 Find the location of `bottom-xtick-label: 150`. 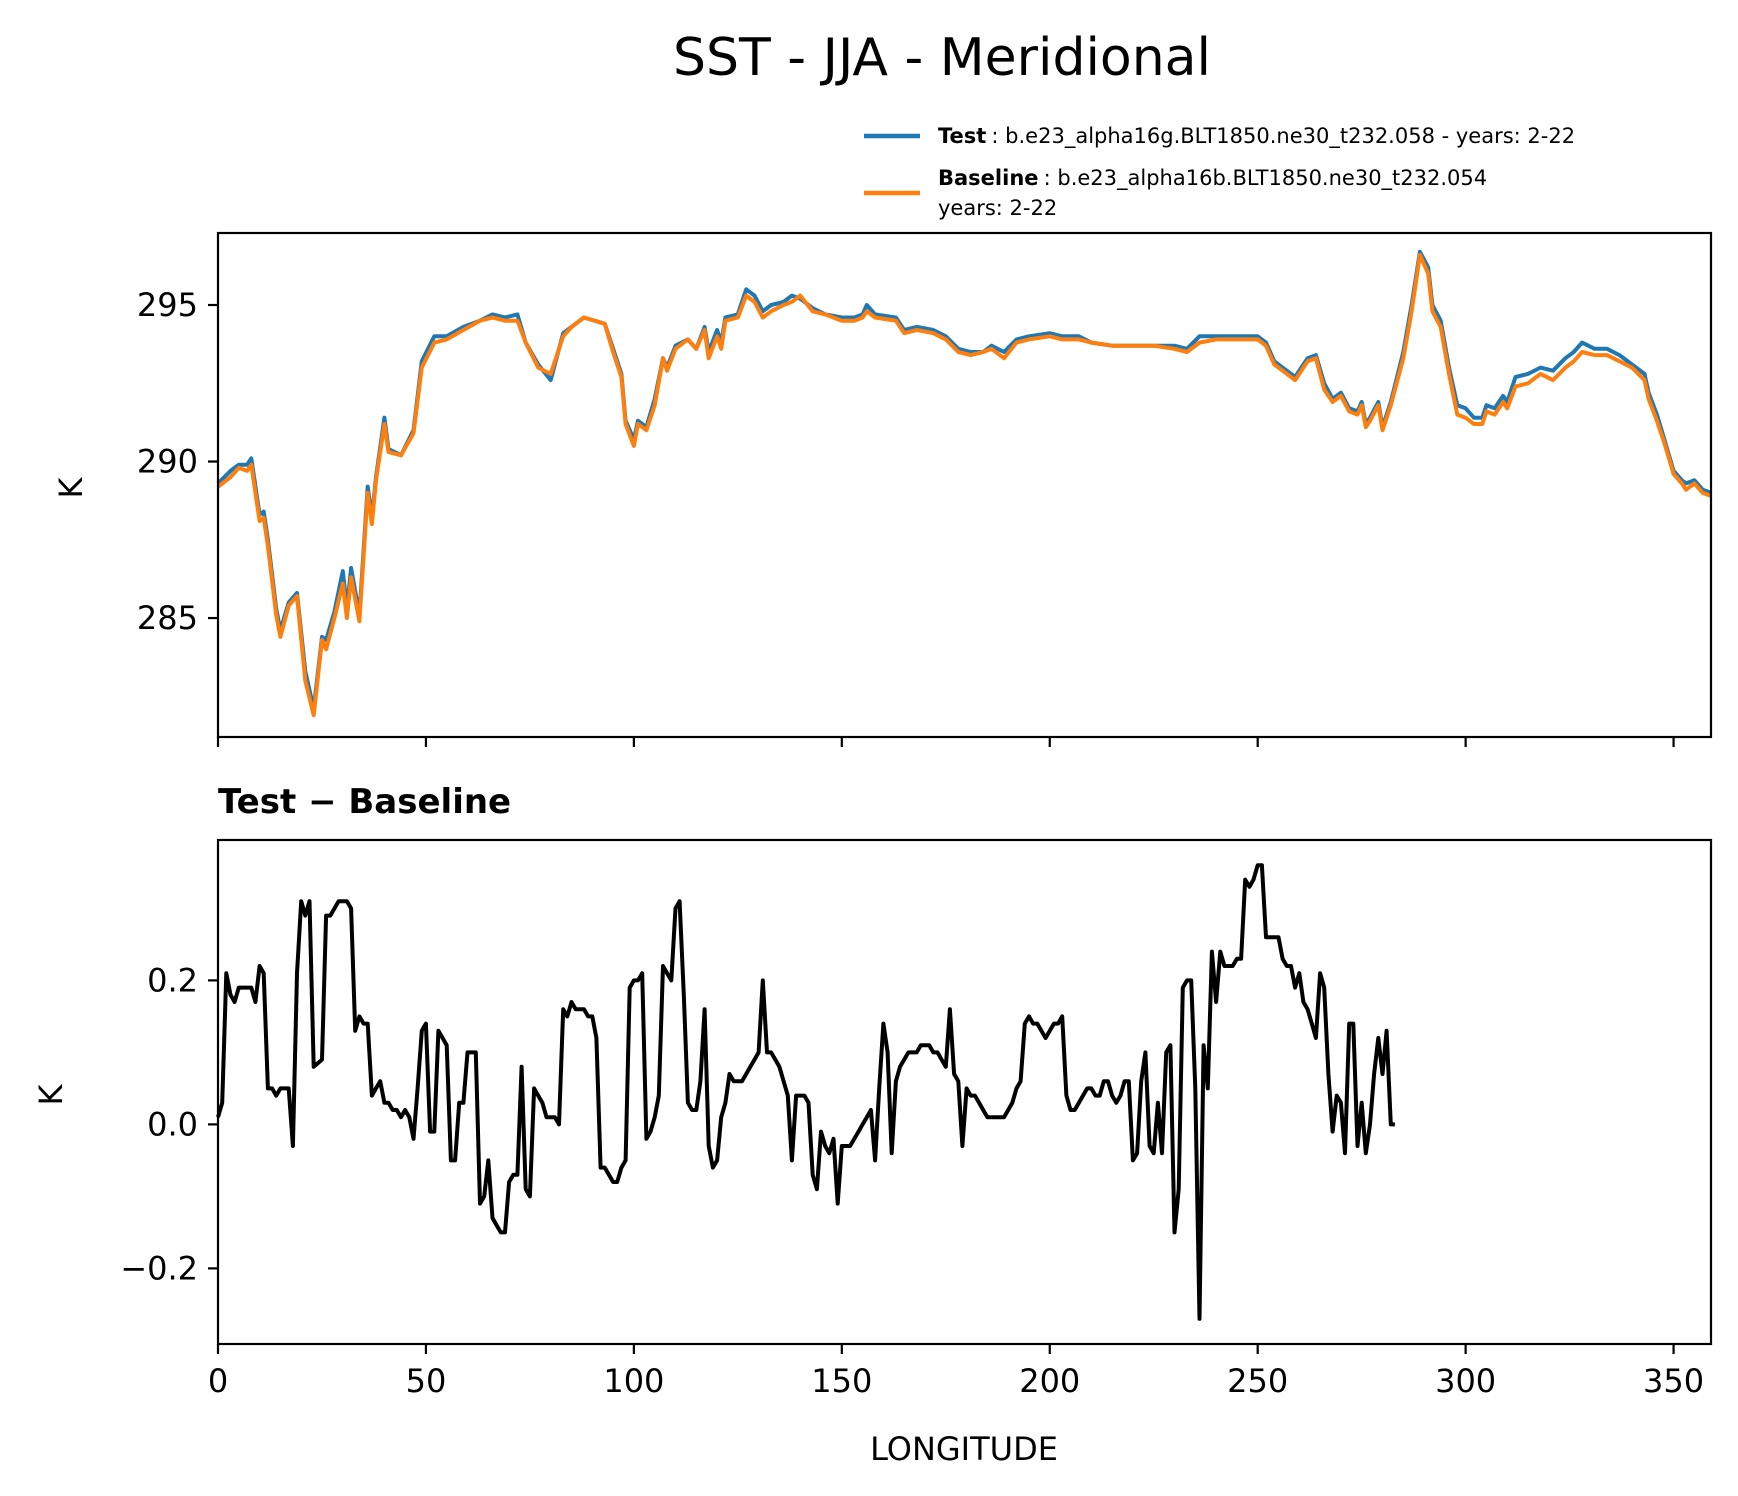

bottom-xtick-label: 150 is located at coordinates (841, 1381).